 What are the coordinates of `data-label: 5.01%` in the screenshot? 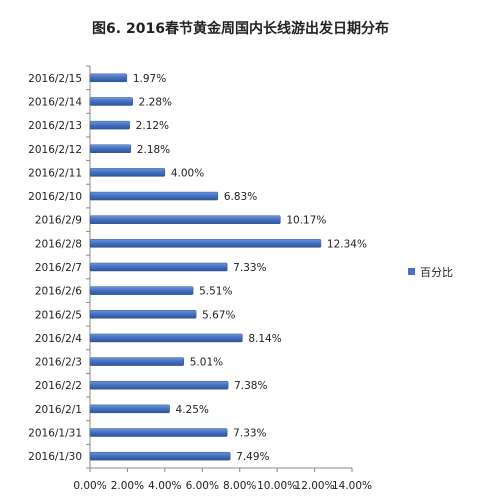 It's located at (206, 363).